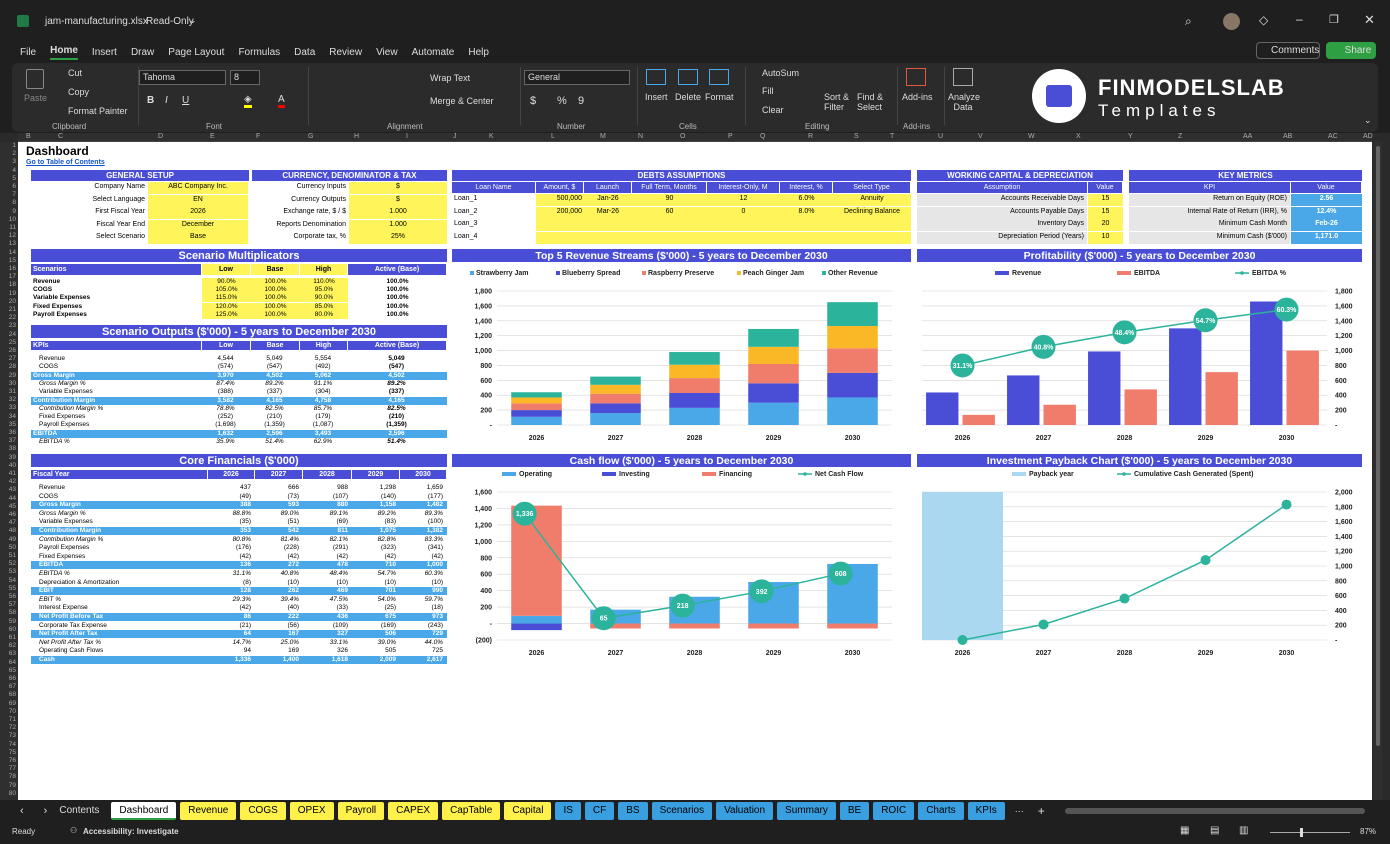 The height and width of the screenshot is (844, 1390). I want to click on sort-filter-button: Sort & Filter, so click(837, 102).